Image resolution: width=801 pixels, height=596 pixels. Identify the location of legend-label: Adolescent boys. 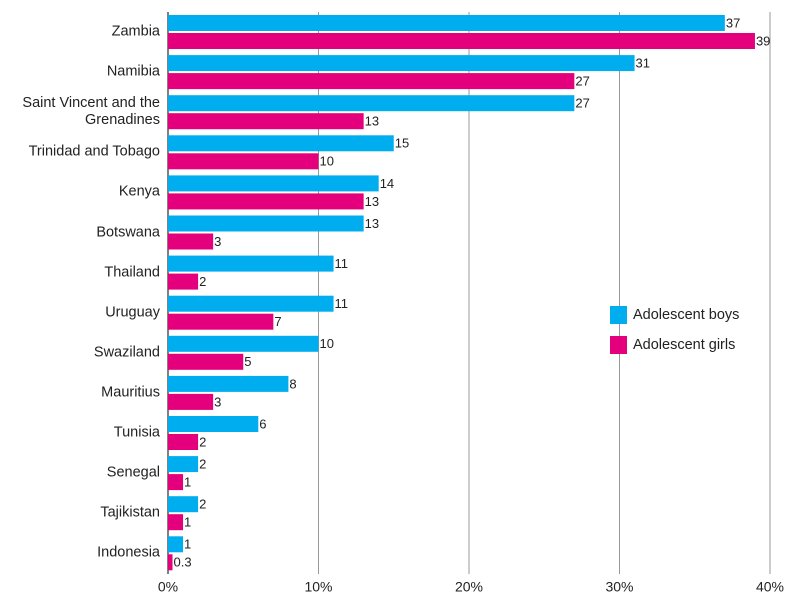
(686, 315).